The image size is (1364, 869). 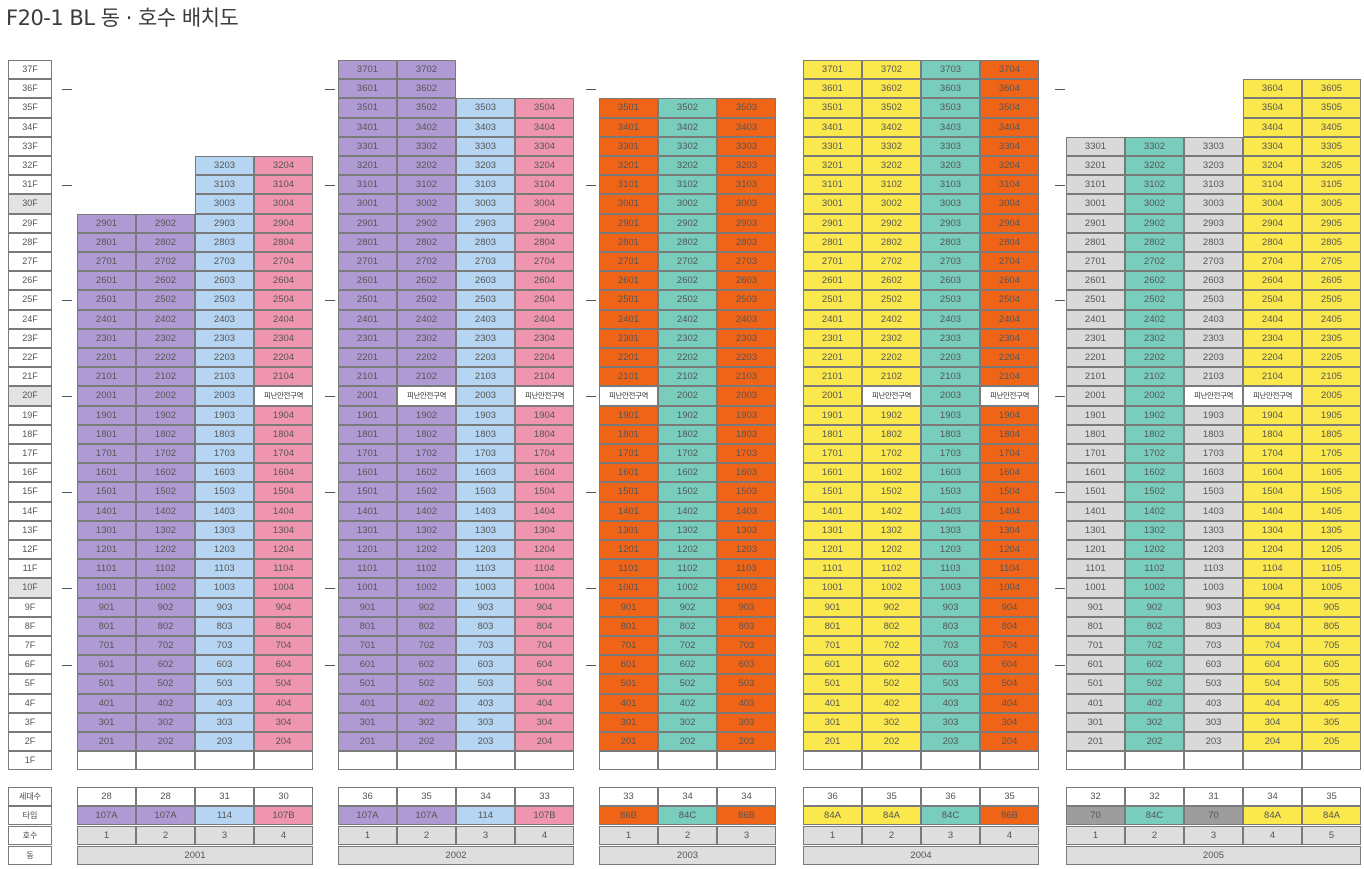 I want to click on unit-cell: 403, so click(x=1213, y=703).